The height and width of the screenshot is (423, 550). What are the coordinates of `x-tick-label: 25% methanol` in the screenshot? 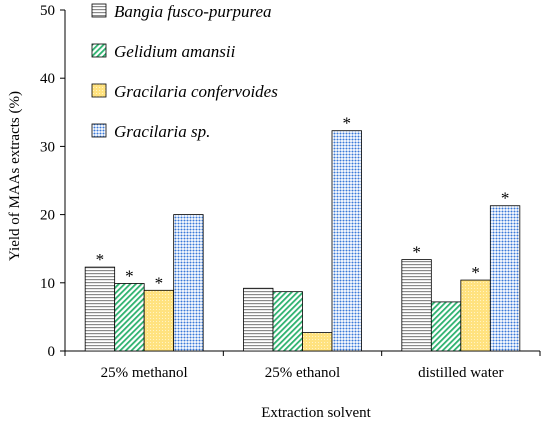 It's located at (144, 373).